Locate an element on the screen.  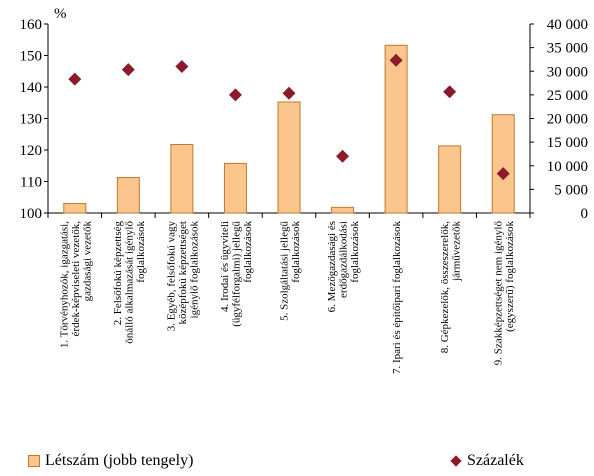
legend-bar-label: Létszám (jobb tengely) is located at coordinates (119, 460).